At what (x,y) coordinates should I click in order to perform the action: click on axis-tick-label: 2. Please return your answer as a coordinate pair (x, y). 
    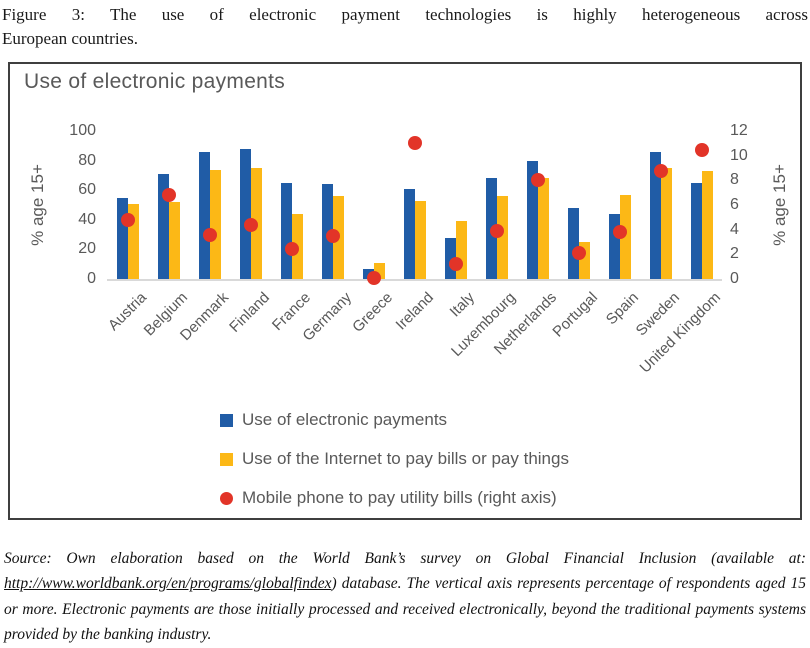
    Looking at the image, I should click on (734, 254).